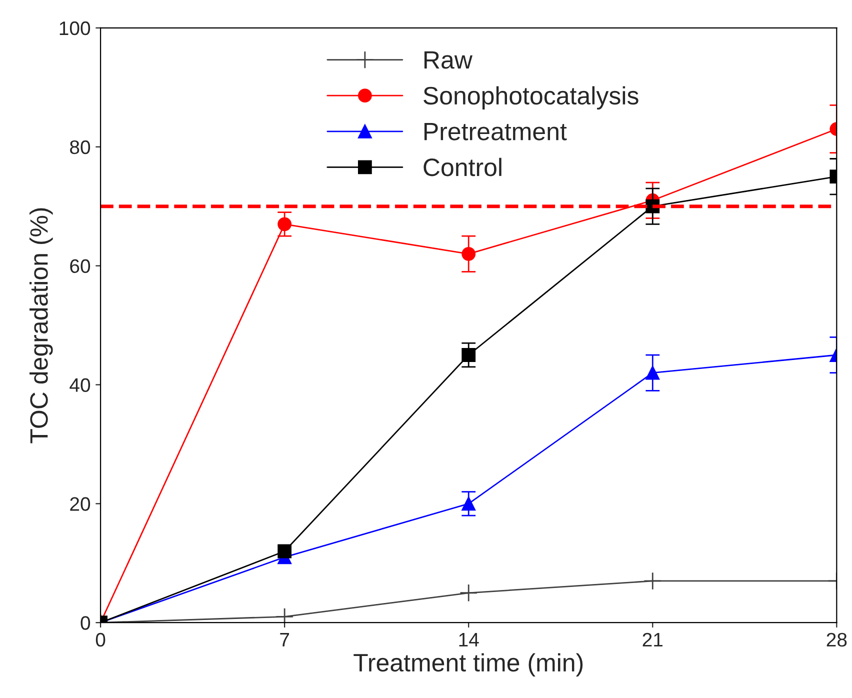 The image size is (852, 698). I want to click on y-tick-label: 0, so click(85, 623).